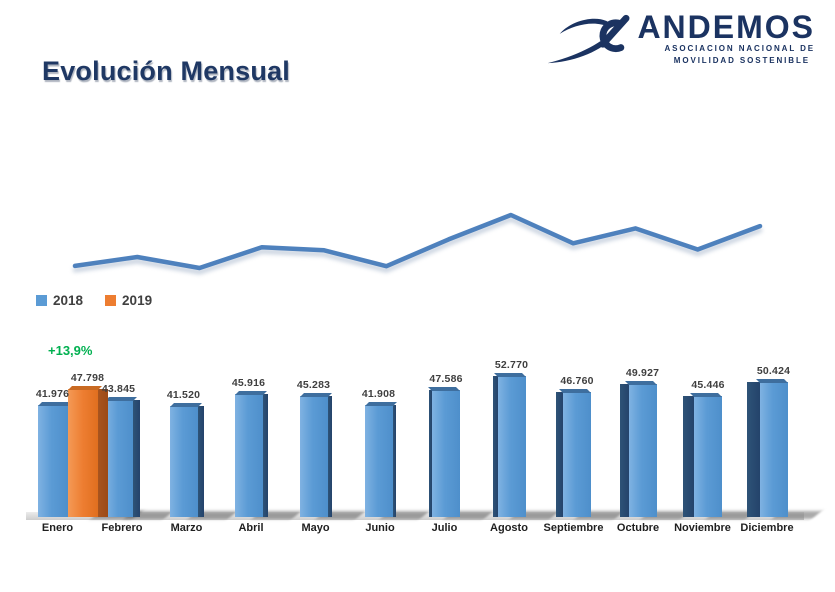 The width and height of the screenshot is (835, 592). Describe the element at coordinates (741, 60) in the screenshot. I see `logo-subtitle-line2: MOVILIDAD SOSTENIBLE` at that location.